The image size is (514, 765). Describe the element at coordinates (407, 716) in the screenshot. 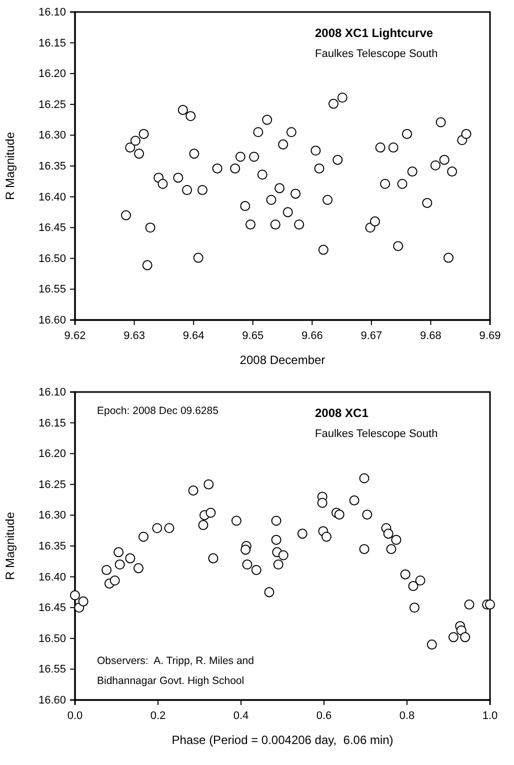

I see `x-tick-label: 0.8` at that location.